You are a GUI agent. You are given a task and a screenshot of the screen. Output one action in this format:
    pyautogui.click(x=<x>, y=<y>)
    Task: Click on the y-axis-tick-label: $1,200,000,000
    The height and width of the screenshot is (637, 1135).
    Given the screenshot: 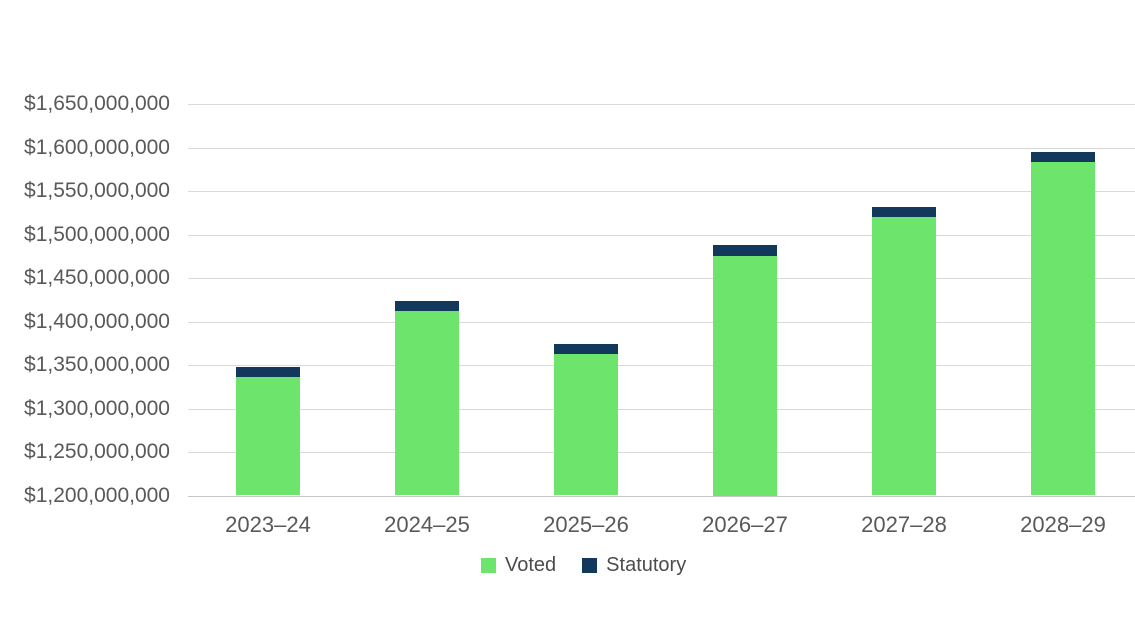 What is the action you would take?
    pyautogui.click(x=97, y=495)
    